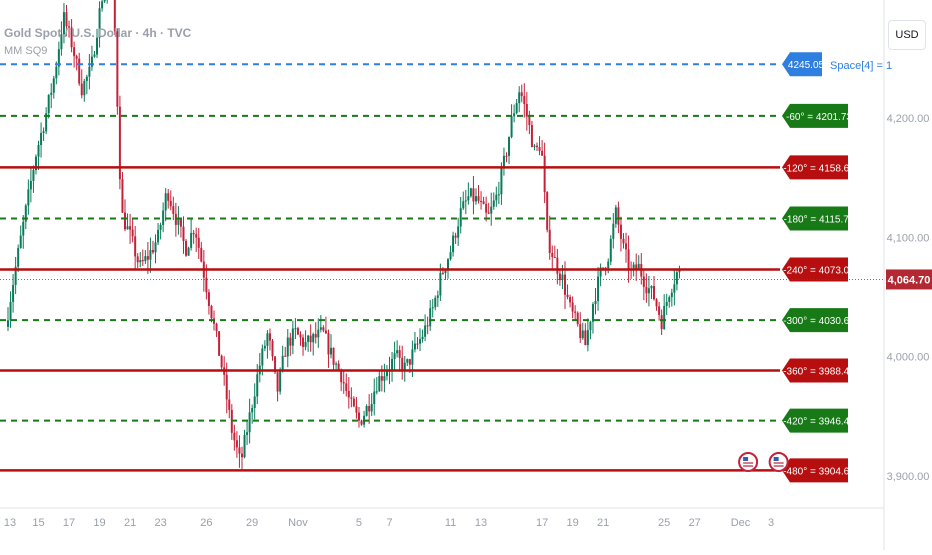 This screenshot has width=932, height=555. Describe the element at coordinates (778, 462) in the screenshot. I see `flag-icon` at that location.